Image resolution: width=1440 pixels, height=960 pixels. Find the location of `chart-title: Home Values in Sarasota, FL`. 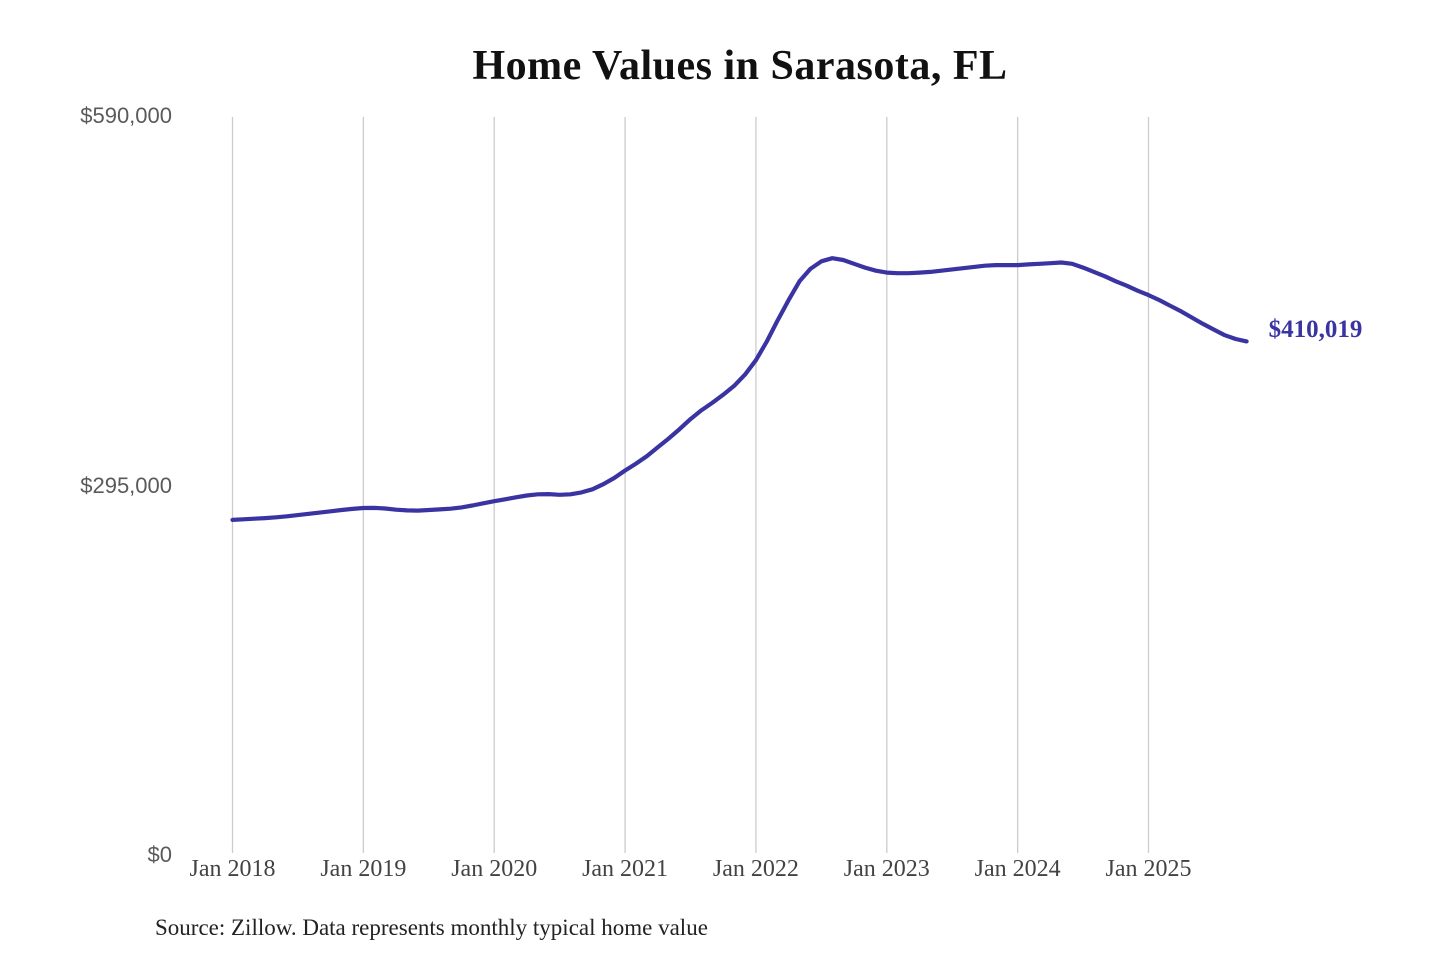

chart-title: Home Values in Sarasota, FL is located at coordinates (740, 66).